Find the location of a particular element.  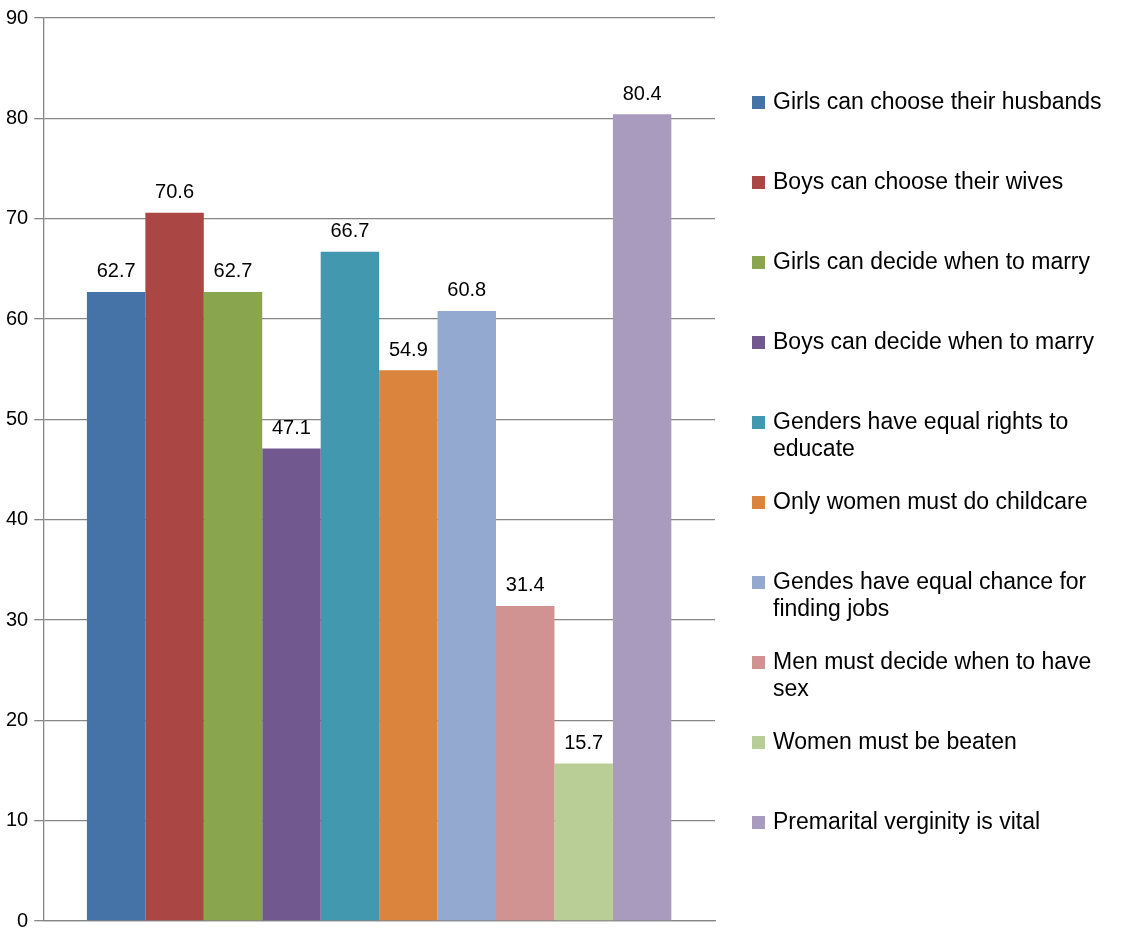

y-tick-label: 60 is located at coordinates (17, 317).